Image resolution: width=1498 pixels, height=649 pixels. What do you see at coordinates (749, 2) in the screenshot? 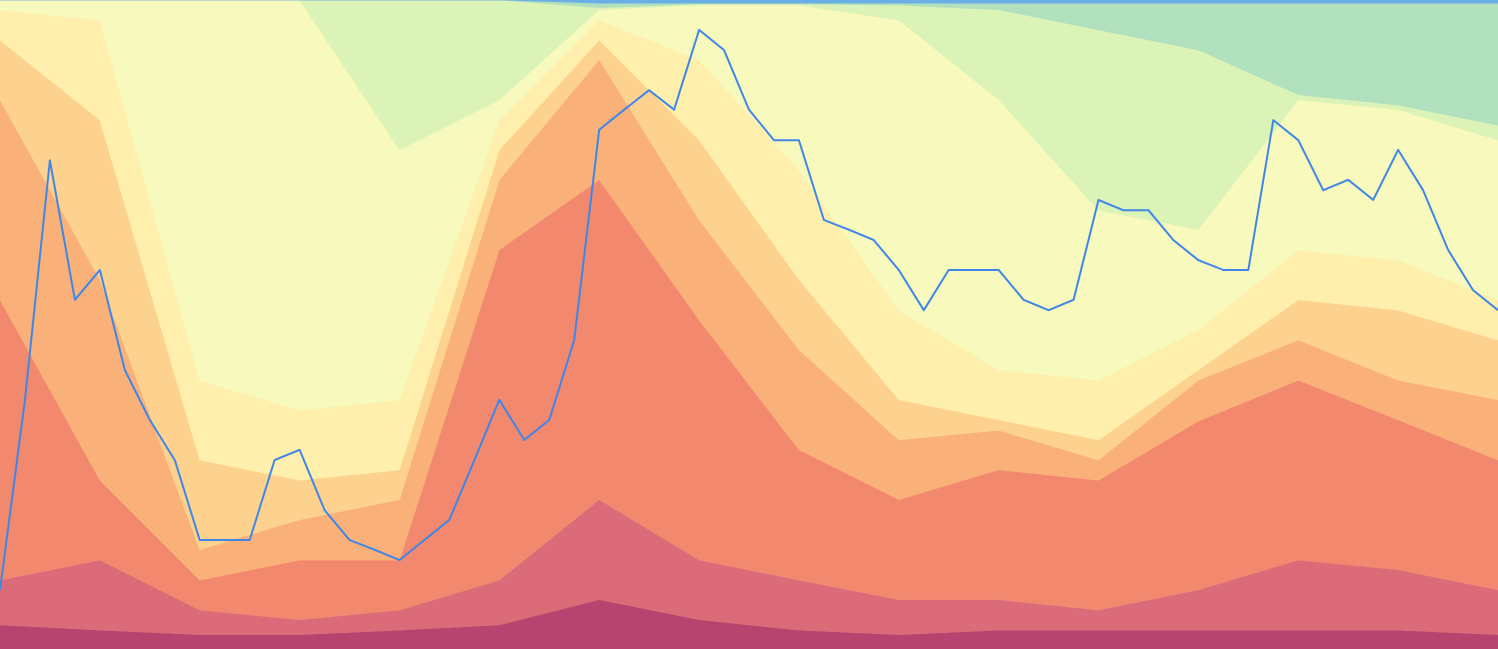
I see `area-band` at bounding box center [749, 2].